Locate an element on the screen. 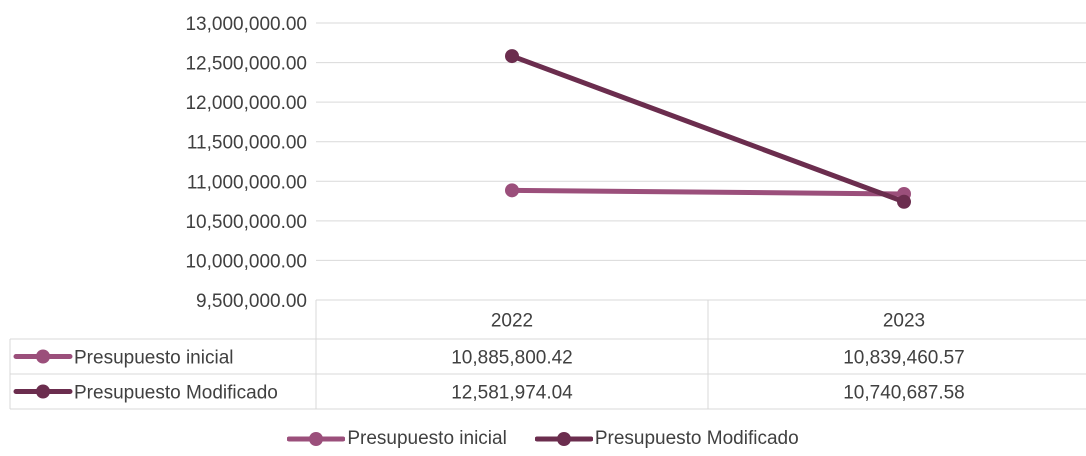 This screenshot has width=1086, height=456. y-tick-label: 10,000,000.00 is located at coordinates (246, 261).